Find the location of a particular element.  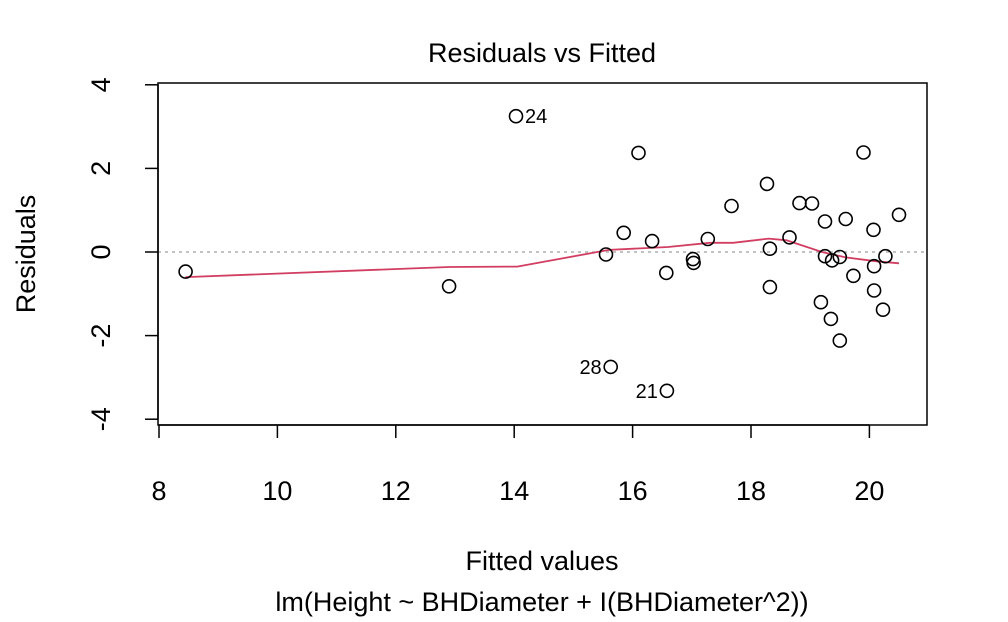

x-axis: 8 10 12 14 16 18 20 is located at coordinates (517, 465).